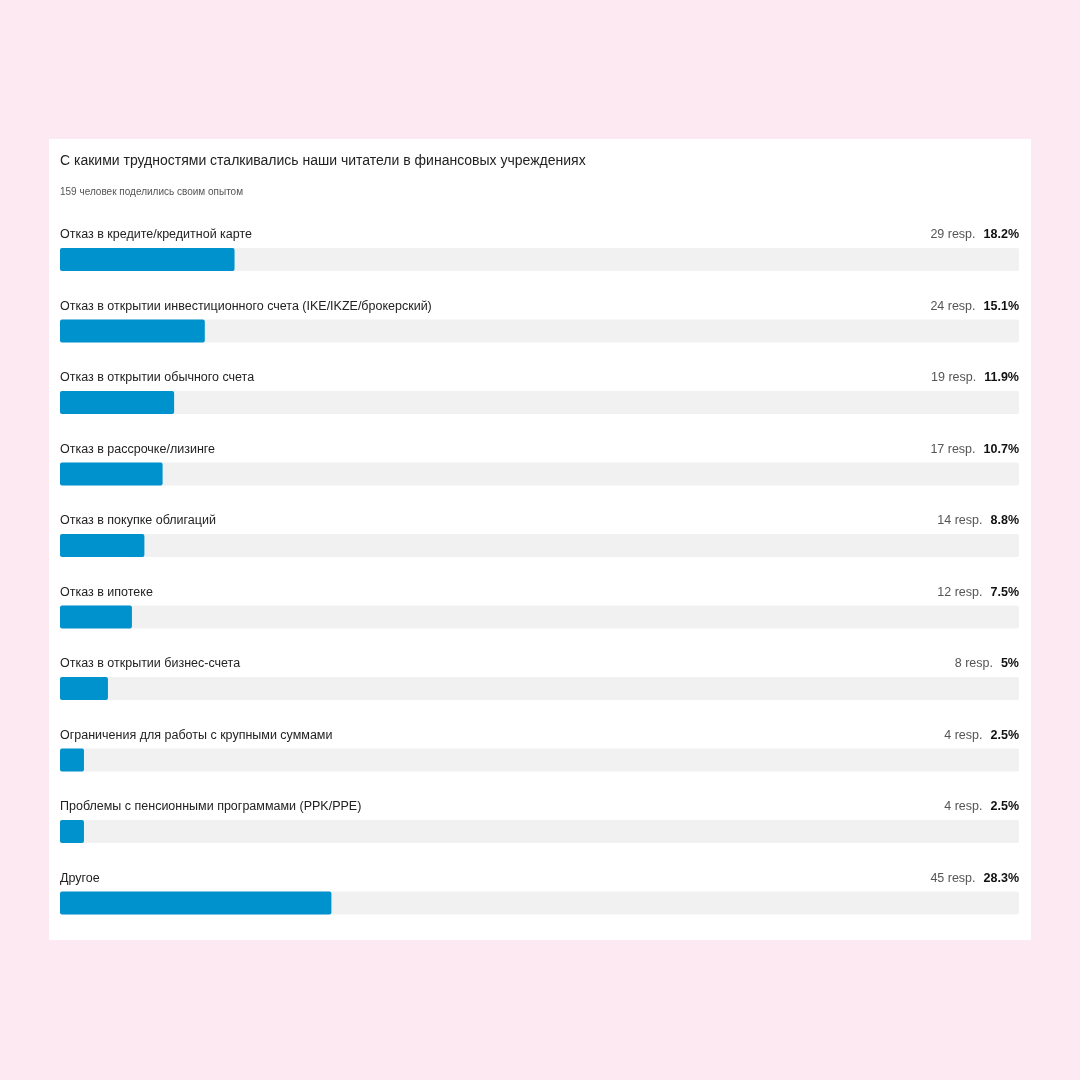  I want to click on y-tick-label: Другое, so click(80, 877).